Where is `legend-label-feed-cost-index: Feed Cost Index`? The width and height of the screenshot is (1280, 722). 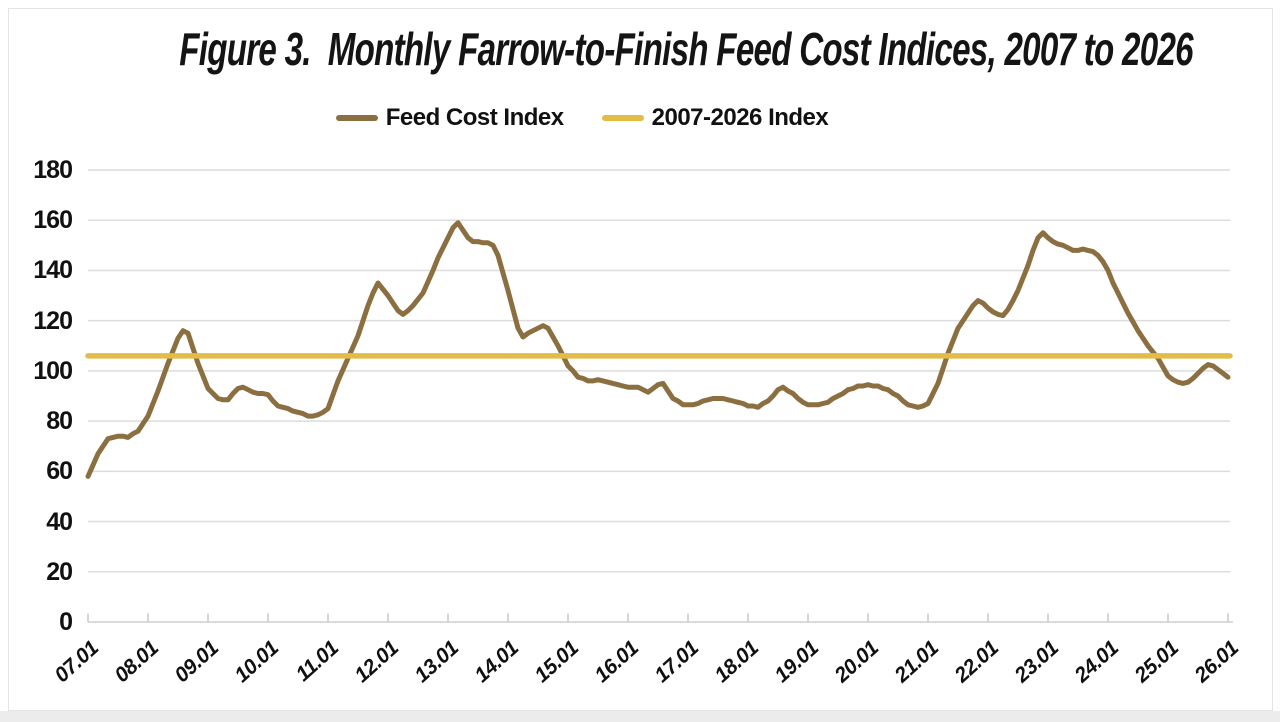
legend-label-feed-cost-index: Feed Cost Index is located at coordinates (474, 117).